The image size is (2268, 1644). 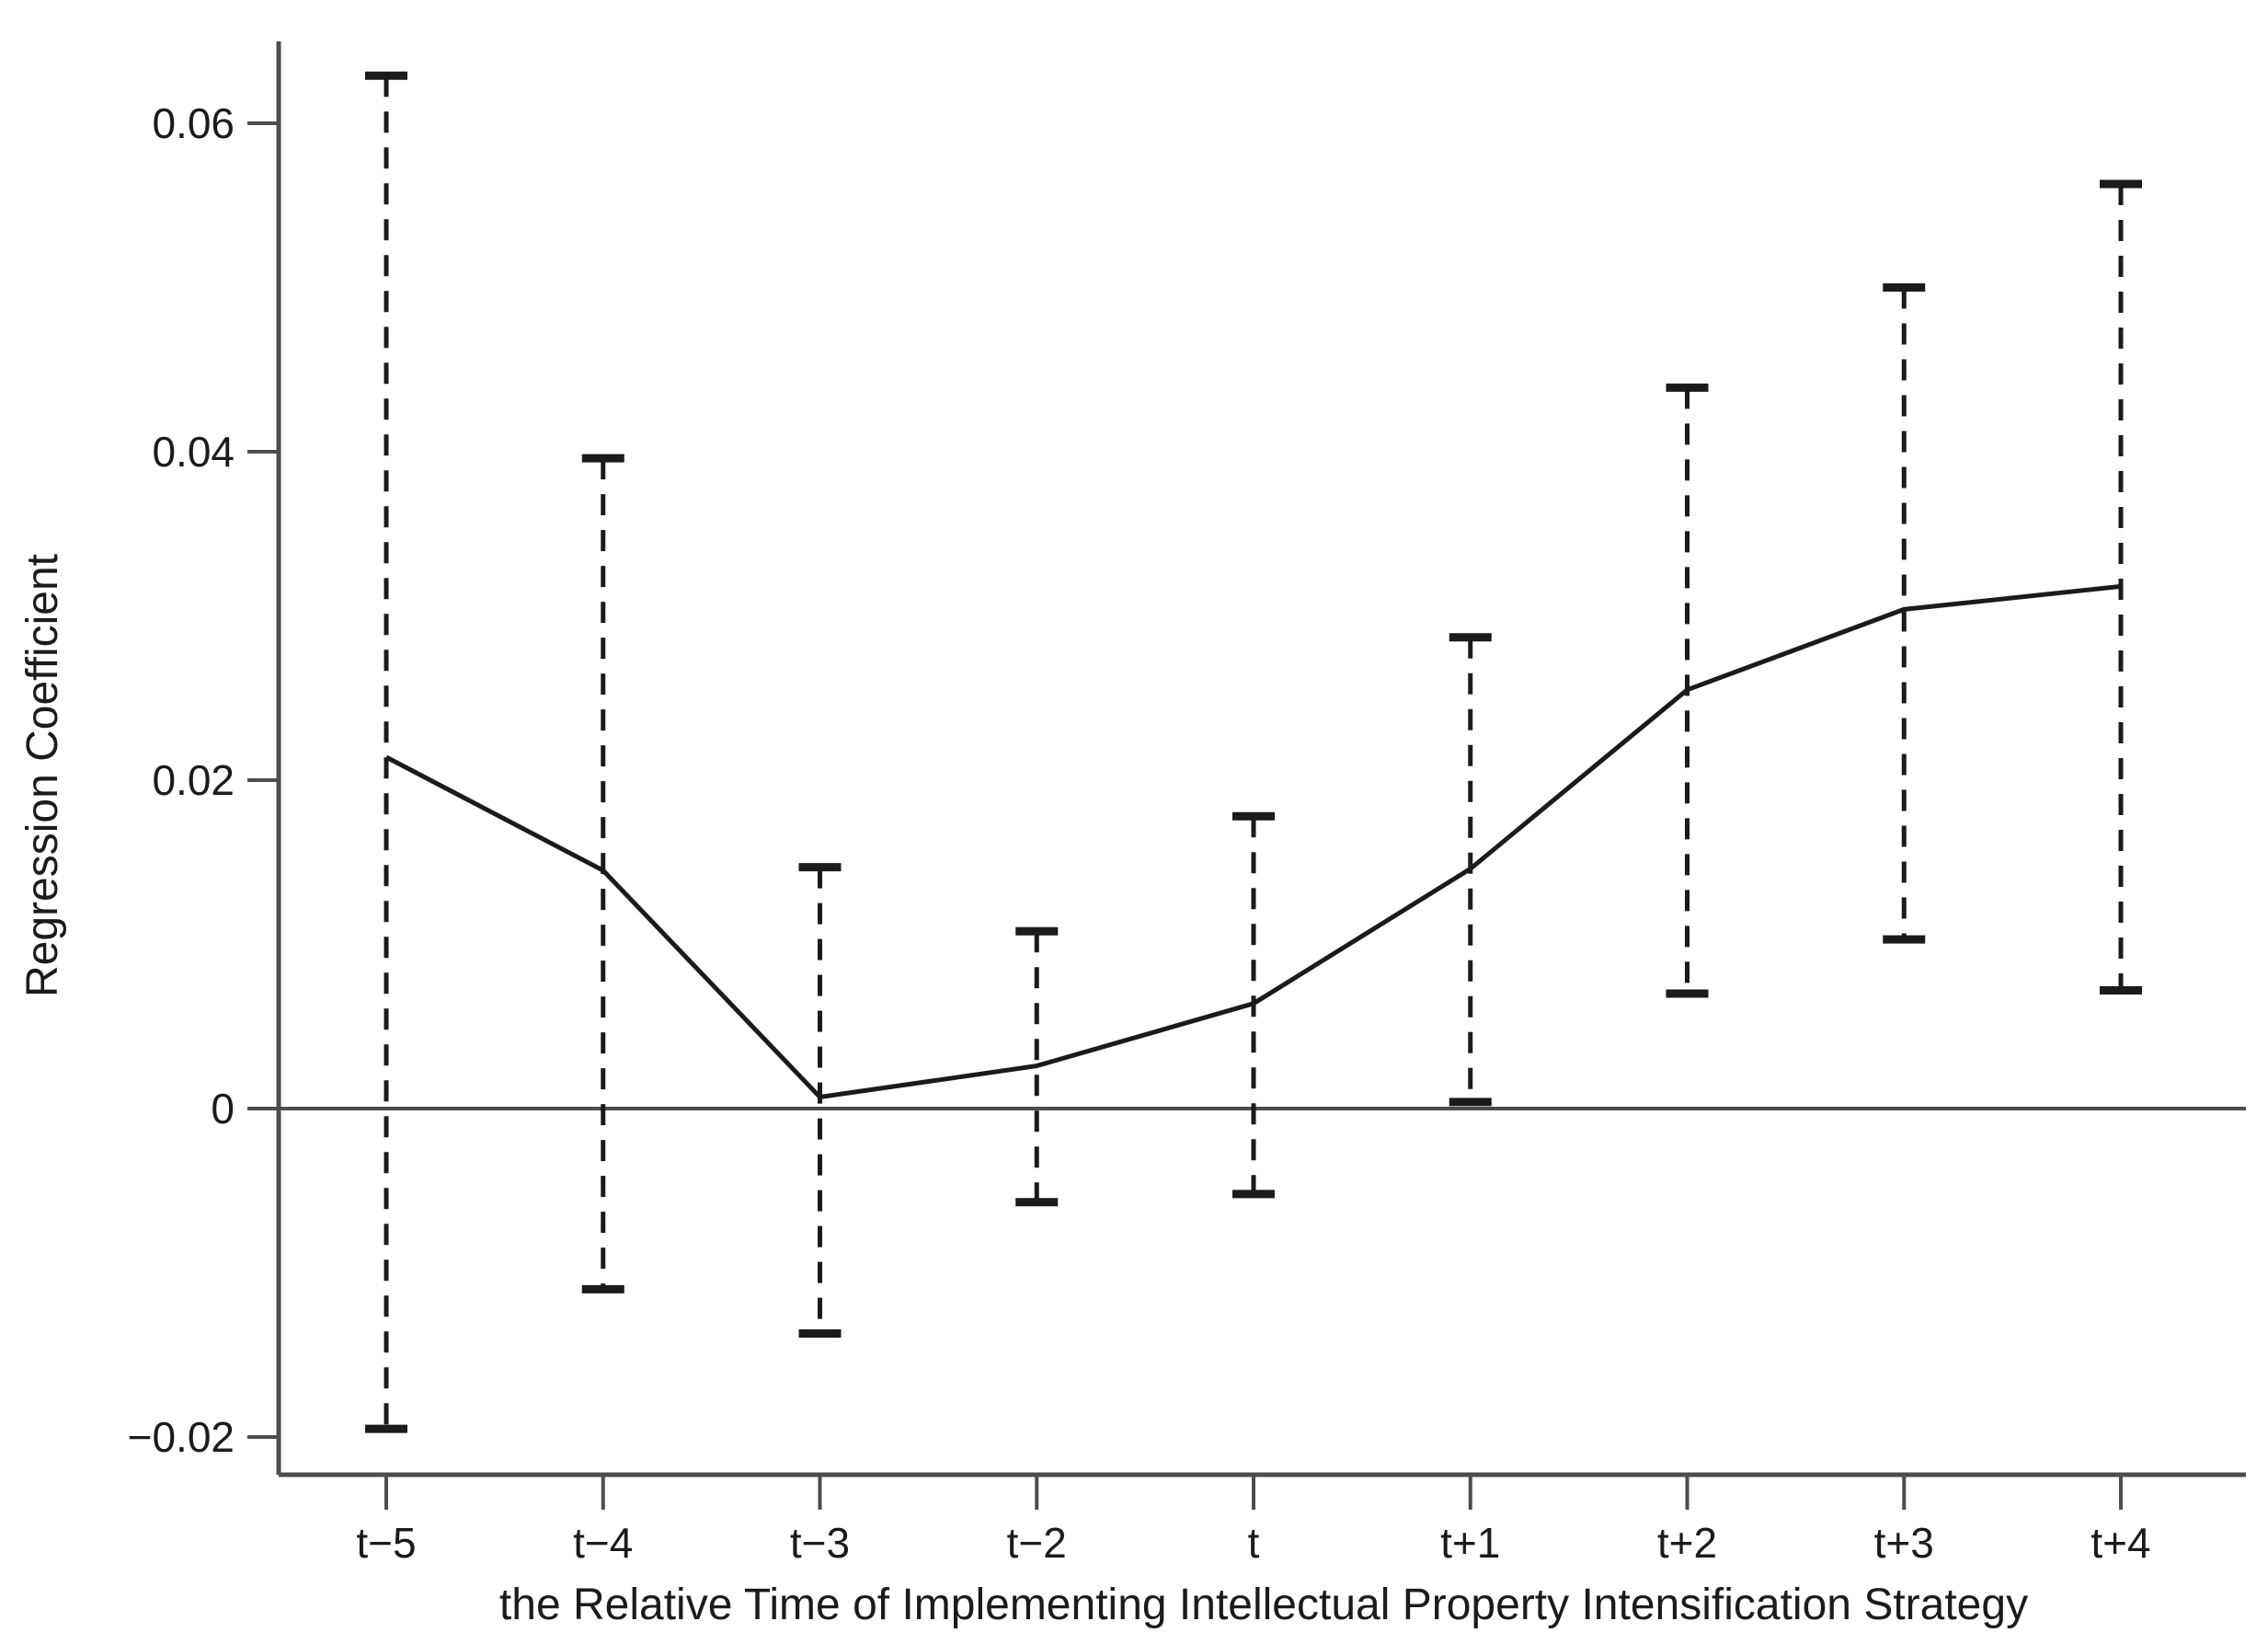 I want to click on y-tick-label: 0.06, so click(x=193, y=123).